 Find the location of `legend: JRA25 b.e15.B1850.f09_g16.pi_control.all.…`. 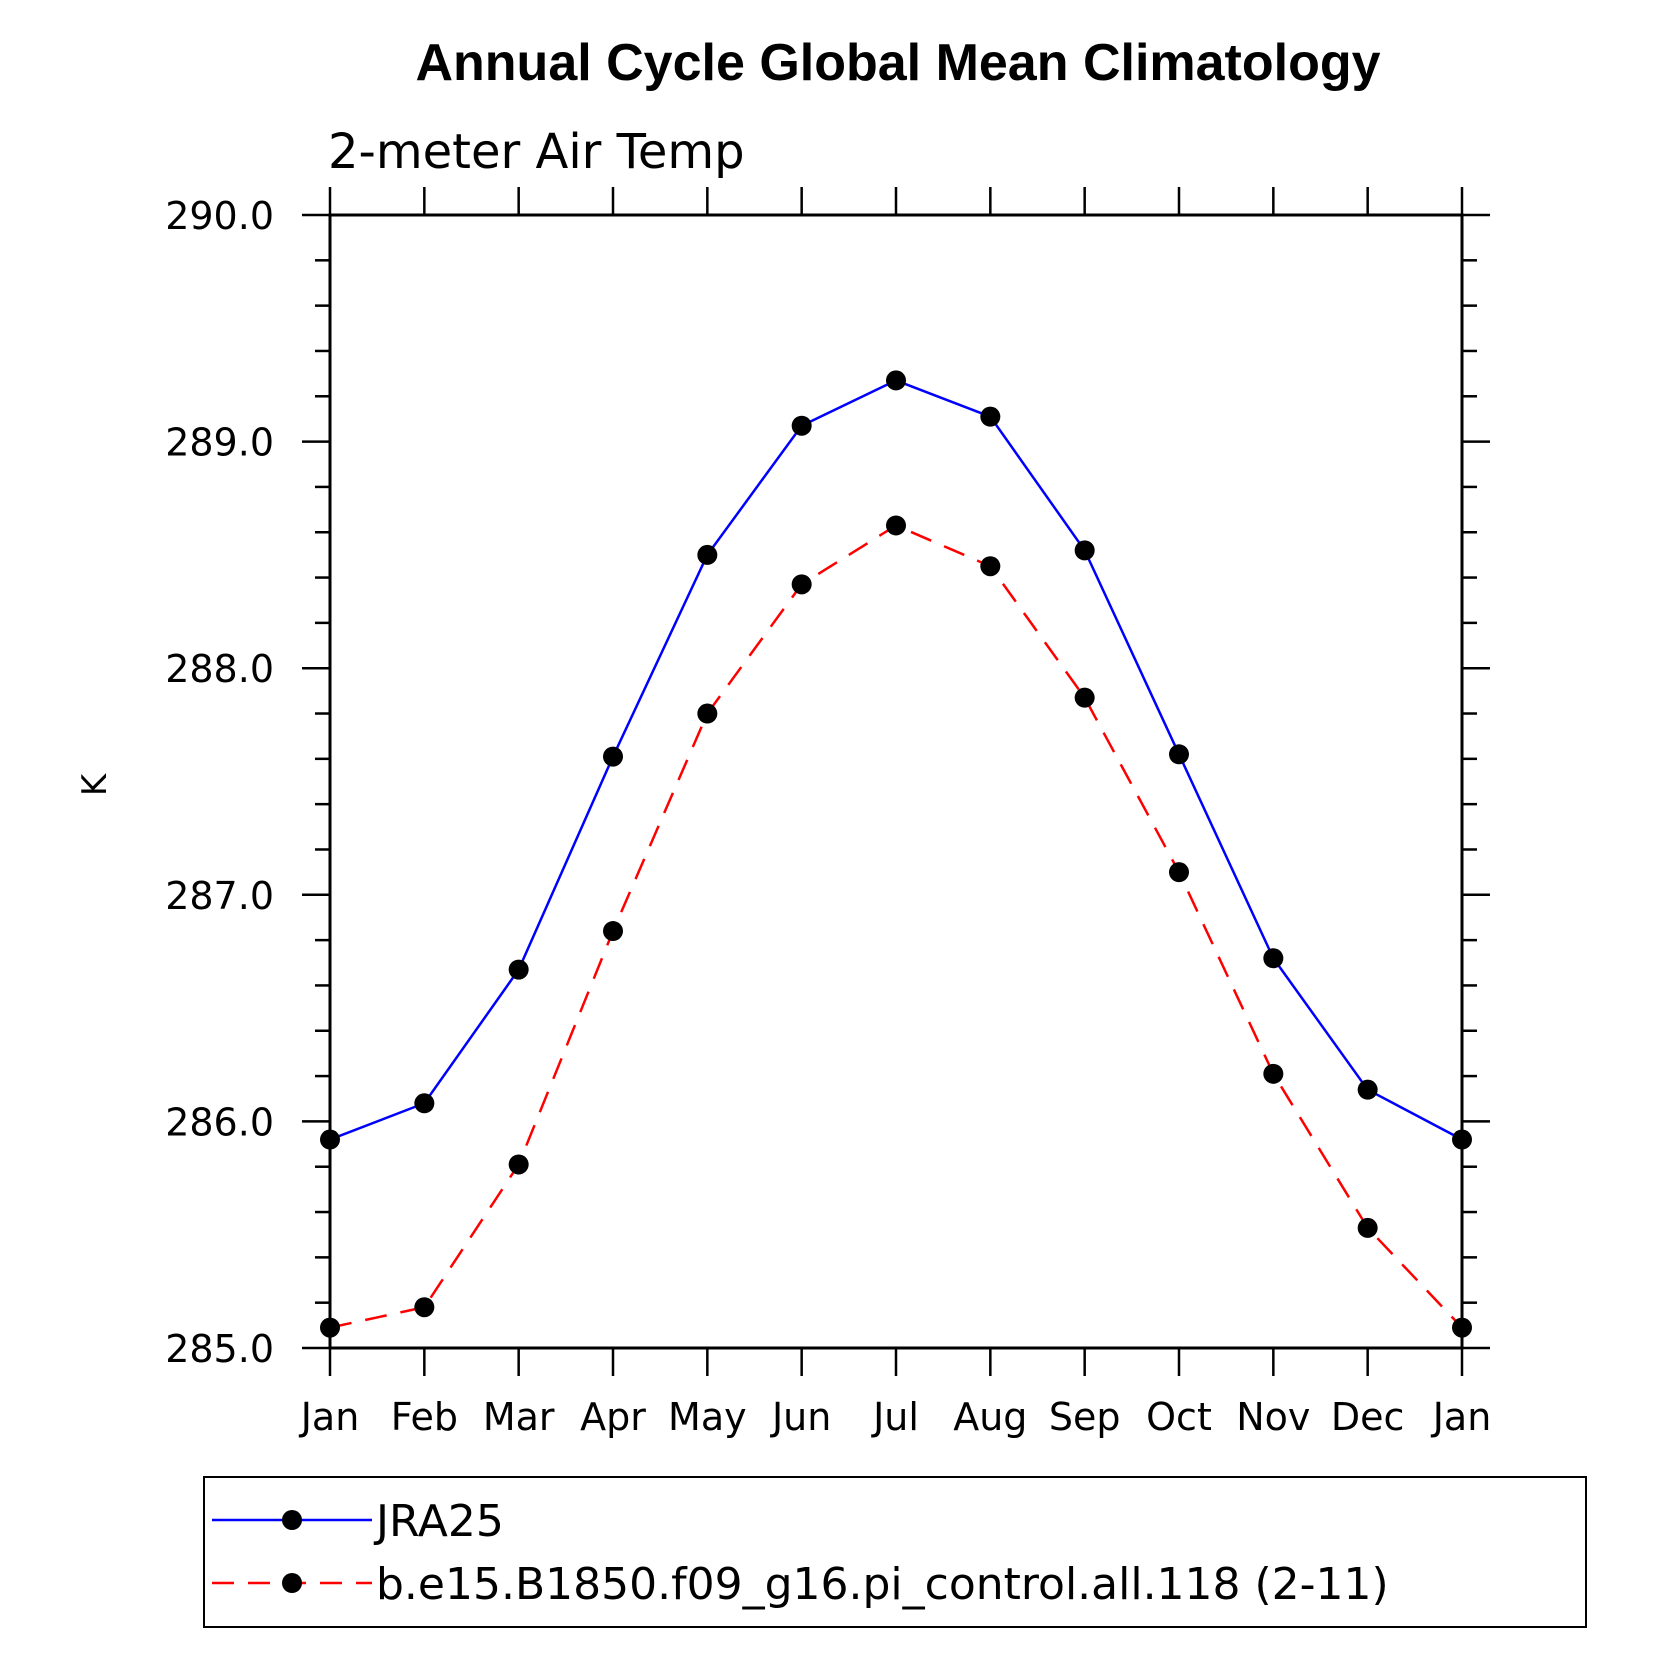

legend: JRA25 b.e15.B1850.f09_g16.pi_control.all.… is located at coordinates (895, 1552).